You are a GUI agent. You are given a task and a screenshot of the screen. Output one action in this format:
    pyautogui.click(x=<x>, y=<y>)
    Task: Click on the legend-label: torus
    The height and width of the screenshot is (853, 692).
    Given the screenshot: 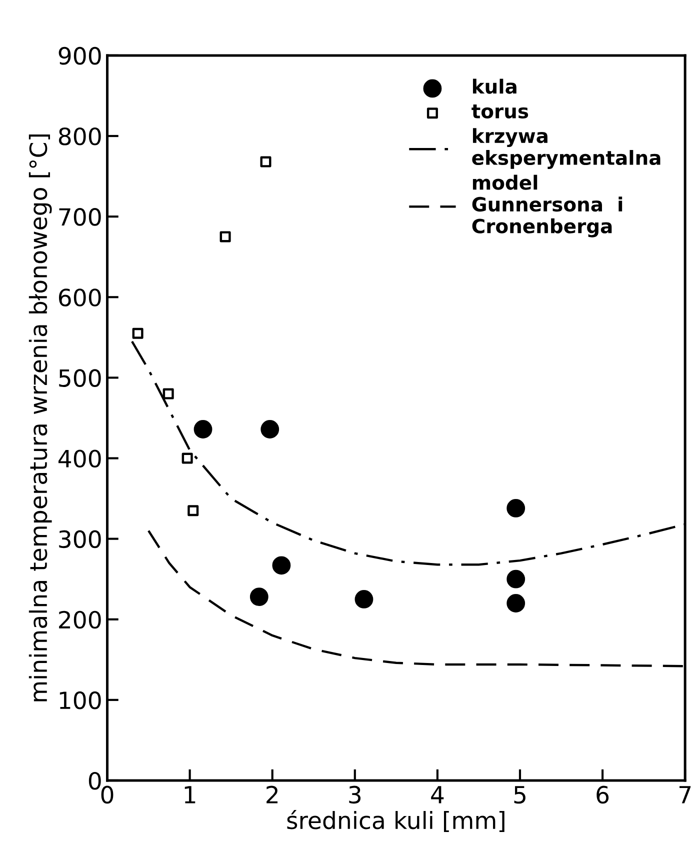 What is the action you would take?
    pyautogui.click(x=500, y=111)
    